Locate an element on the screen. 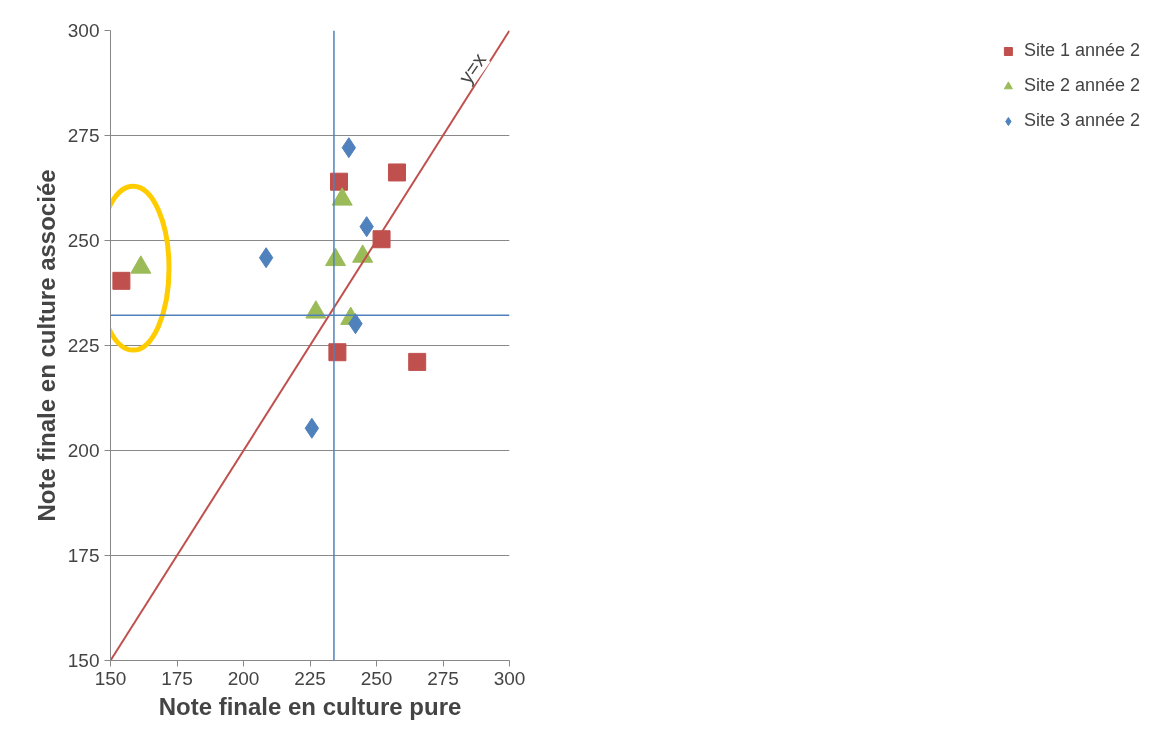 Image resolution: width=1152 pixels, height=754 pixels. x-tick-label: 275 is located at coordinates (443, 678).